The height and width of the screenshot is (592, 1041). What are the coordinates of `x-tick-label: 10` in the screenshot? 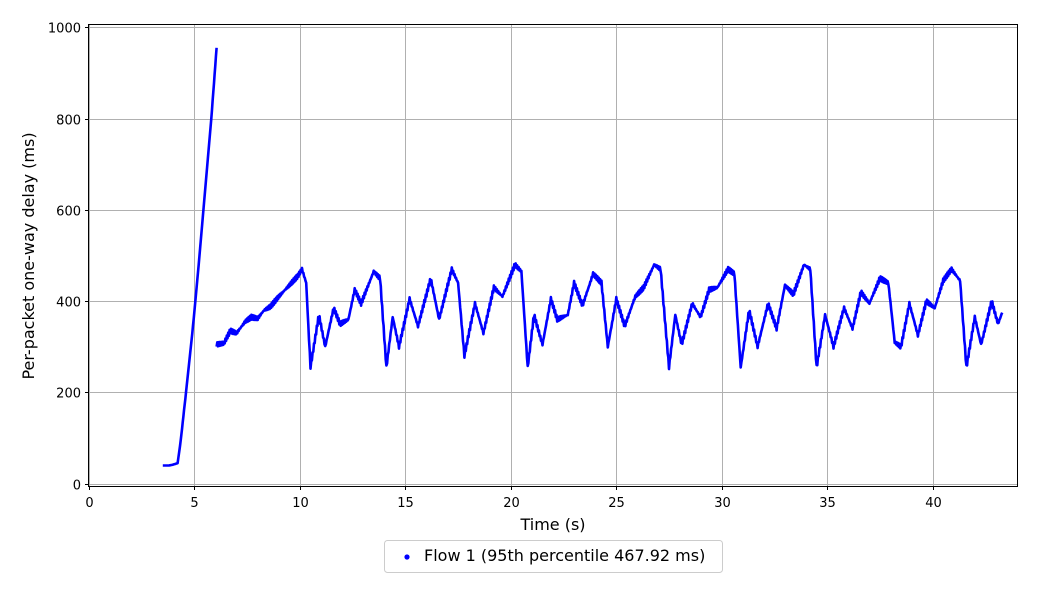 It's located at (300, 503).